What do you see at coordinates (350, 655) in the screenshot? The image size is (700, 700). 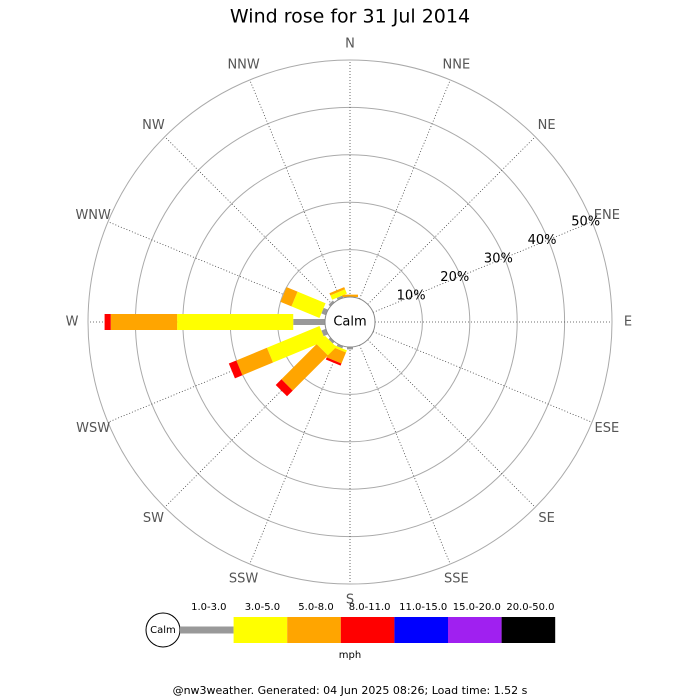 I see `legend-units: mph` at bounding box center [350, 655].